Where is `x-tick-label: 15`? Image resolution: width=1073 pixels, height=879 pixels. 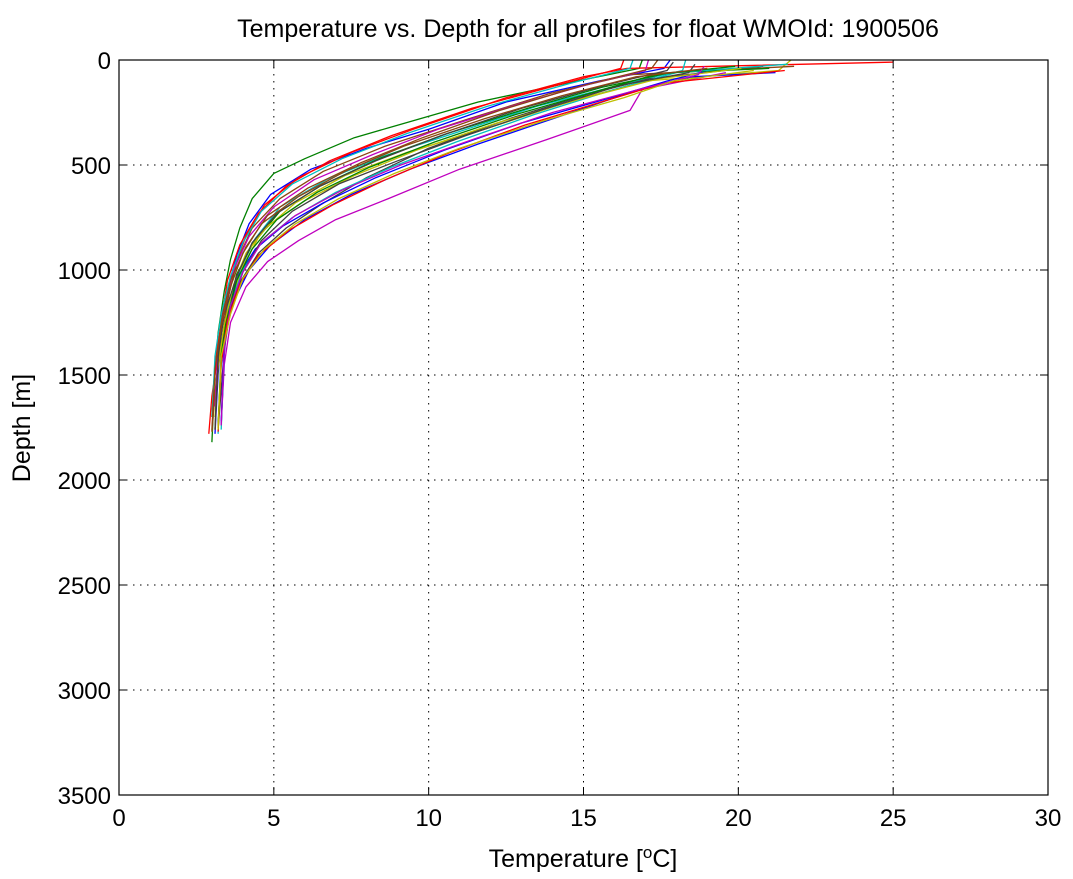
x-tick-label: 15 is located at coordinates (583, 818).